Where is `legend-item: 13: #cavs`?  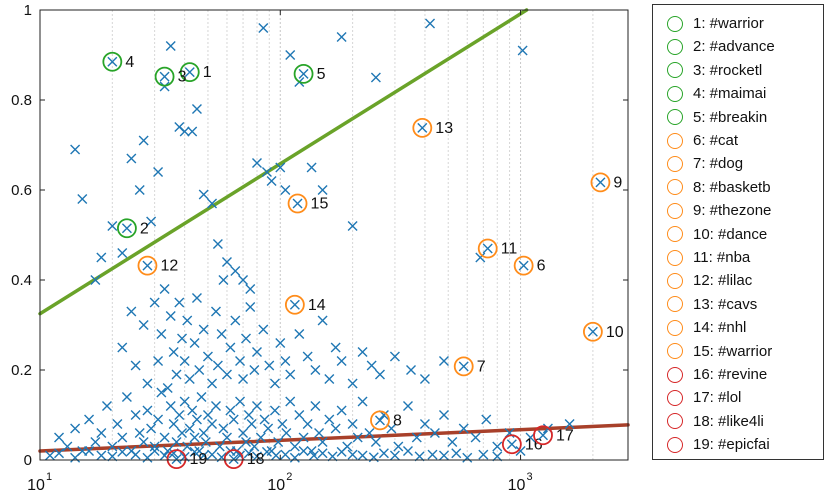 legend-item: 13: #cavs is located at coordinates (738, 304).